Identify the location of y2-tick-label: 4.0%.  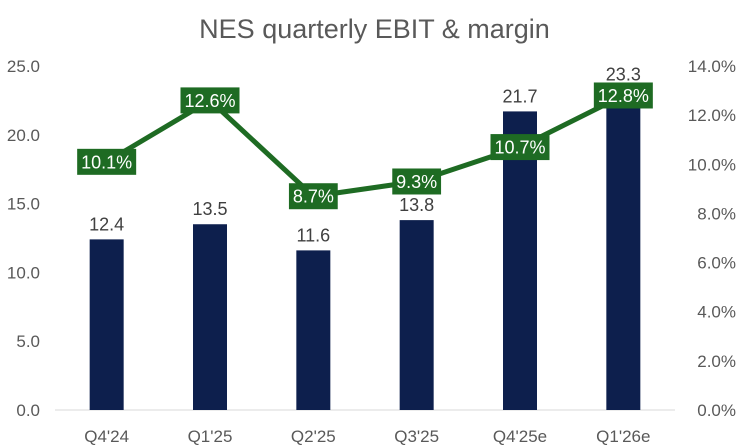
(716, 312).